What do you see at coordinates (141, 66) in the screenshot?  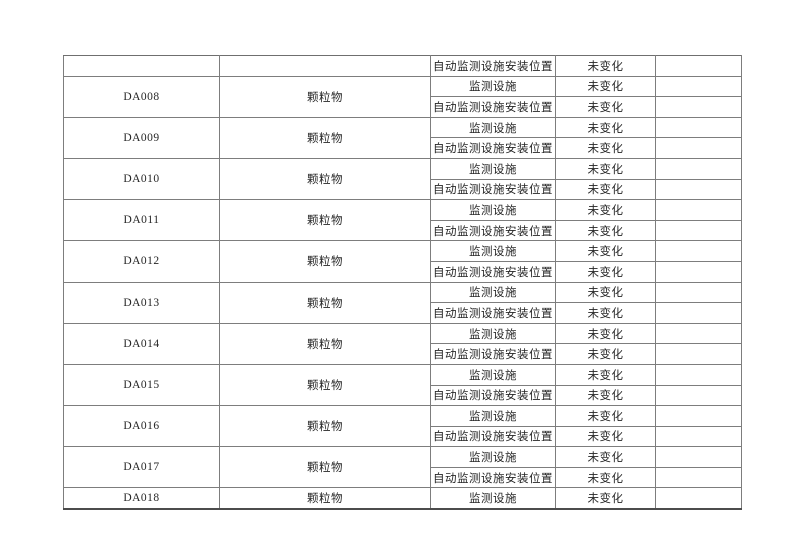 I see `facility-id-cell` at bounding box center [141, 66].